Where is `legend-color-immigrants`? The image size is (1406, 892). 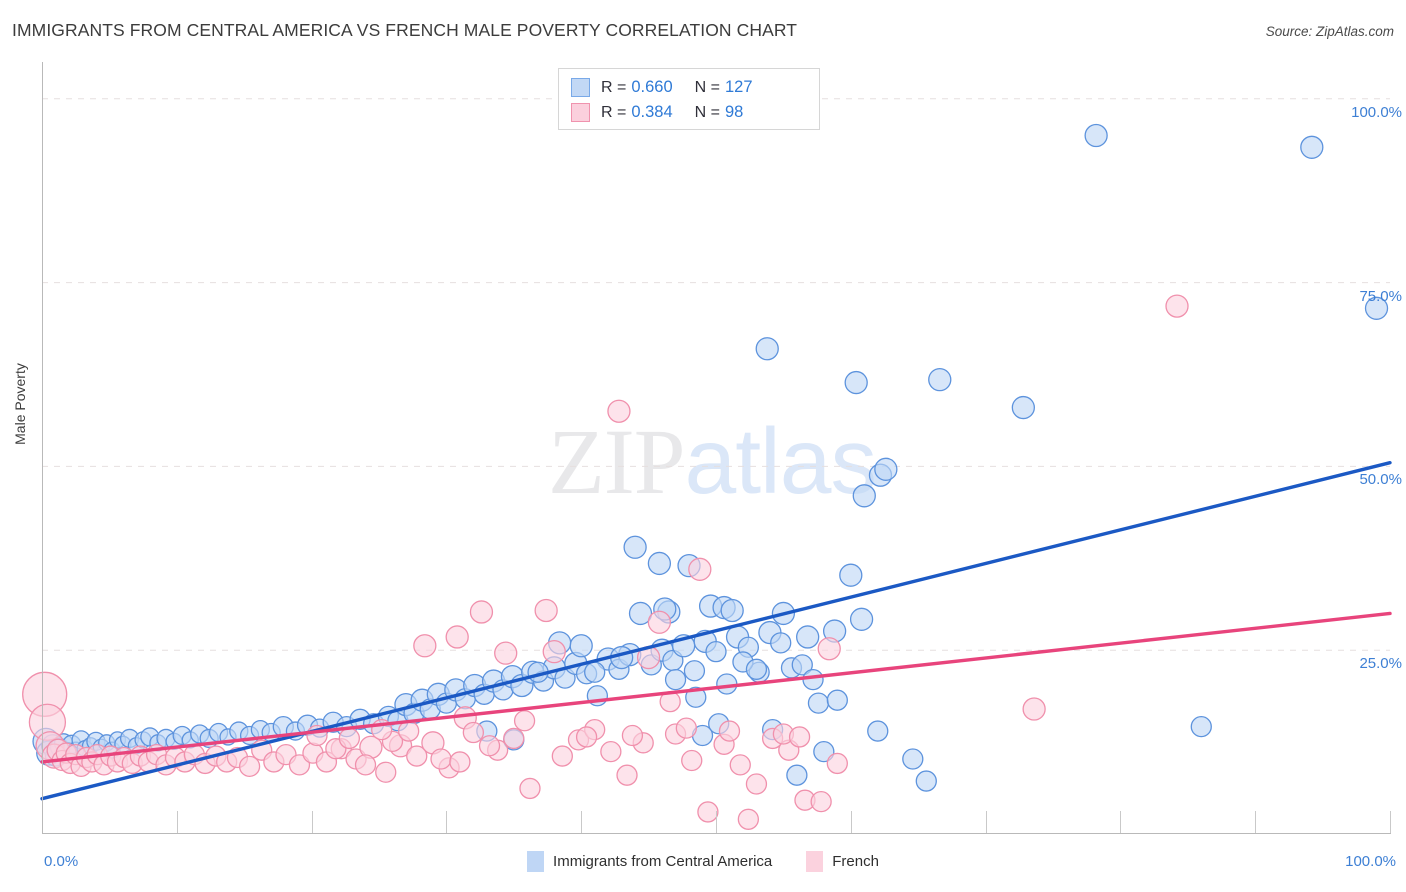
legend-color-immigrants is located at coordinates (536, 861).